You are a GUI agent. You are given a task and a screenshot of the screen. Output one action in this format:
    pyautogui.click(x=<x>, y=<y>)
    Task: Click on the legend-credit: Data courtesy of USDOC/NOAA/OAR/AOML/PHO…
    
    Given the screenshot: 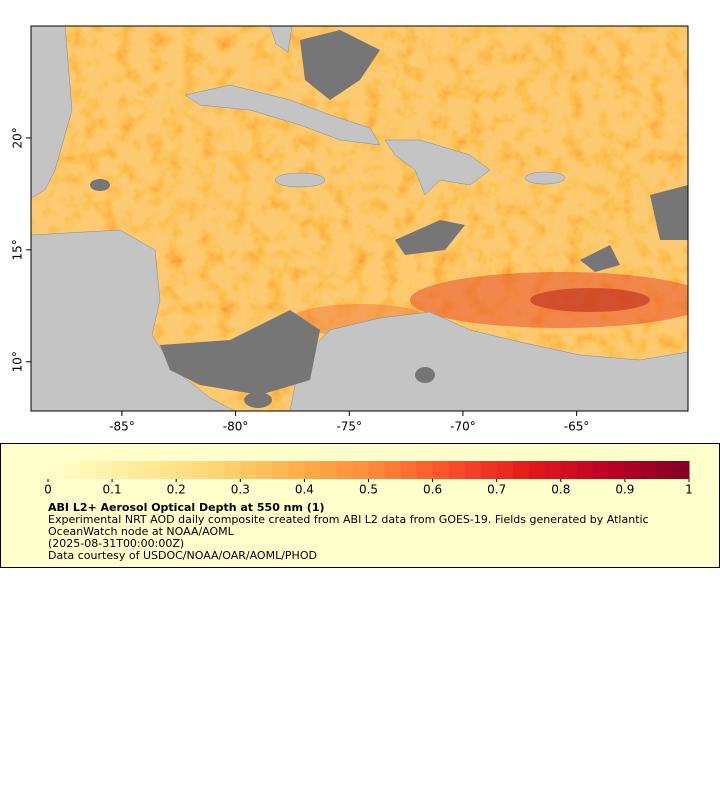 What is the action you would take?
    pyautogui.click(x=182, y=555)
    